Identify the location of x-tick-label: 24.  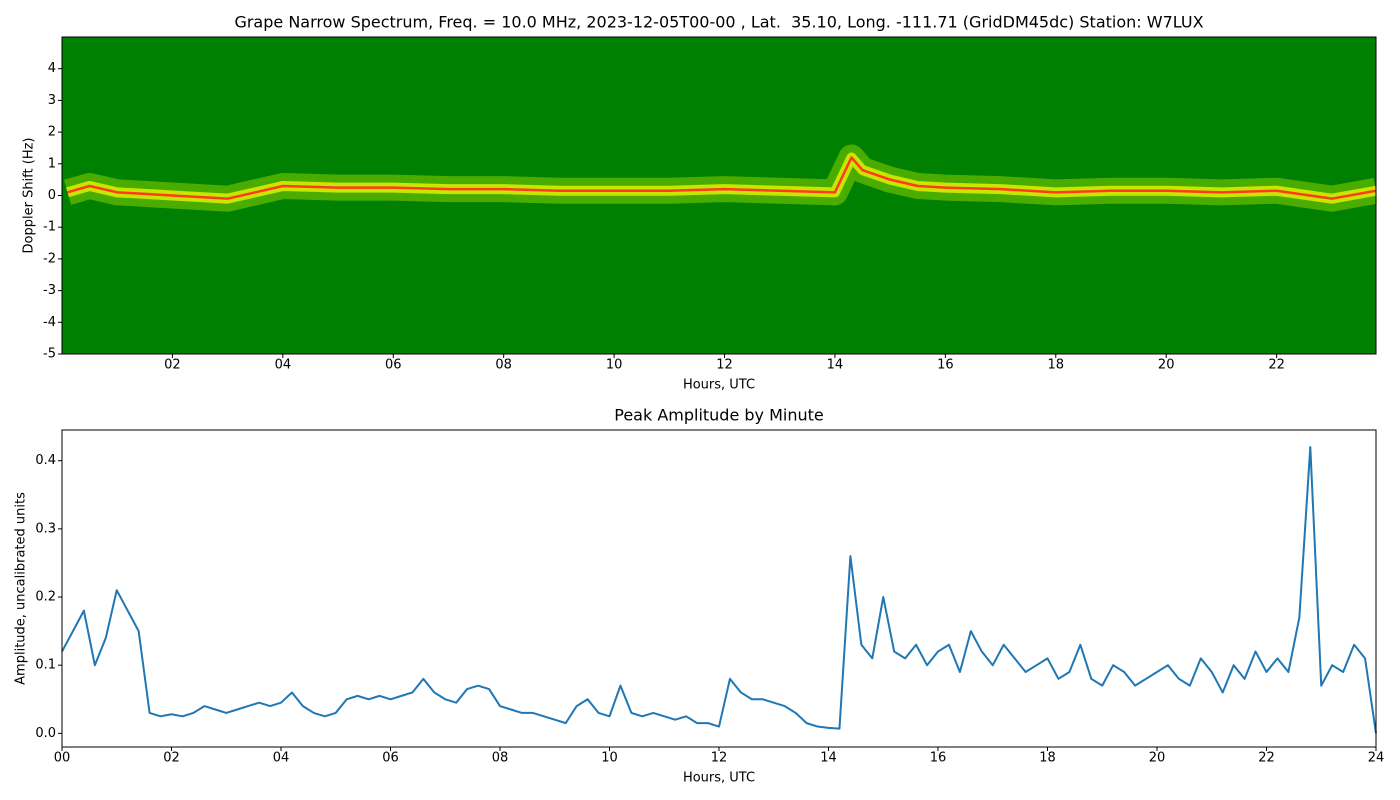
(1376, 758).